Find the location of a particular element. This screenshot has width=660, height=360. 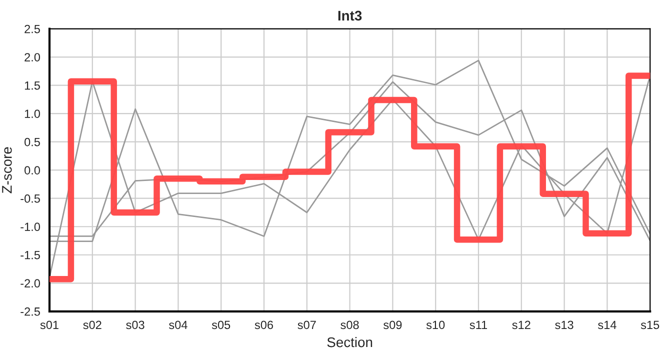

y-tick-label: 1.0 is located at coordinates (32, 114).